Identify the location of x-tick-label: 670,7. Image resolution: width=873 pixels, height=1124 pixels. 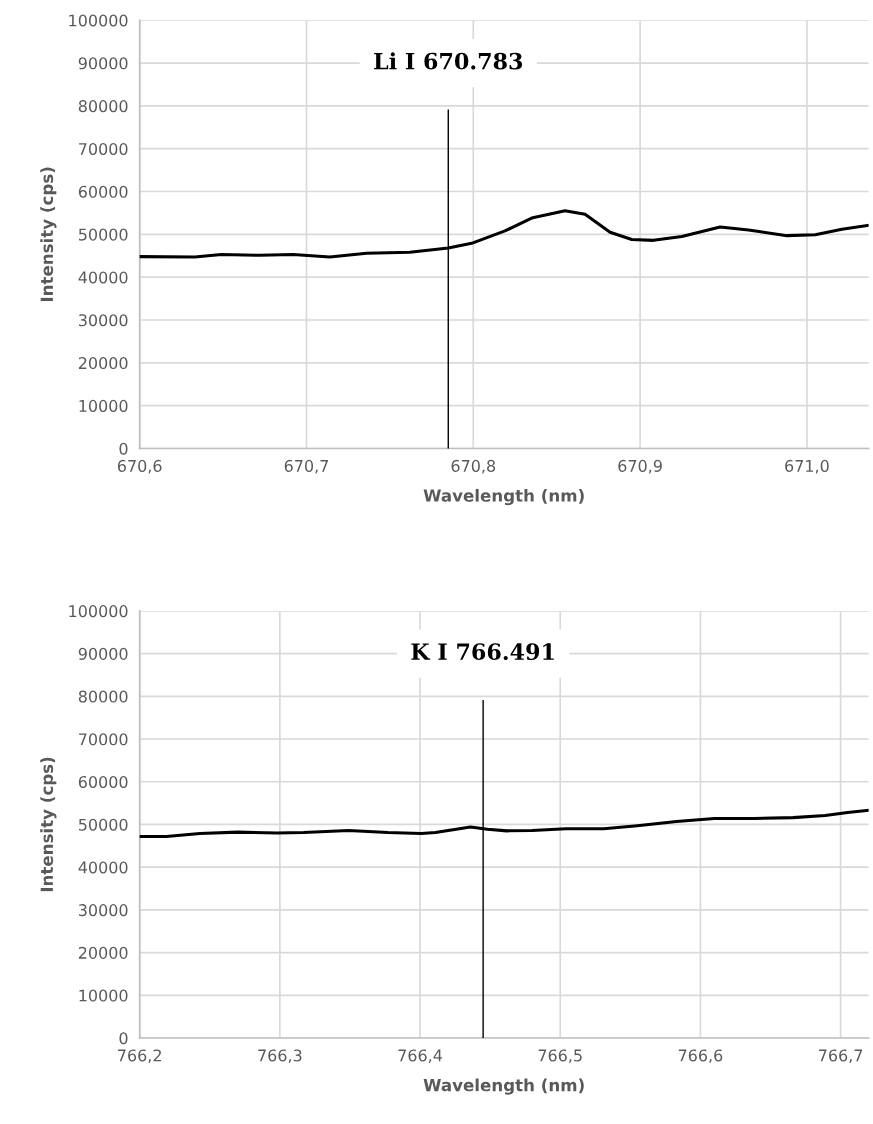
(306, 466).